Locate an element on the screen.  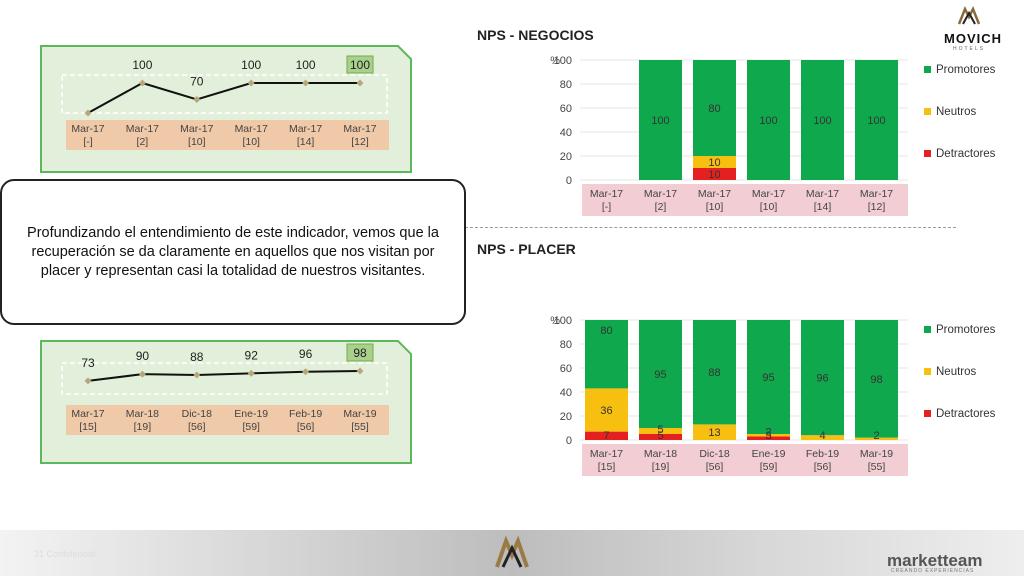
placer-stack-category-label: Mar-17 is located at coordinates (606, 454).